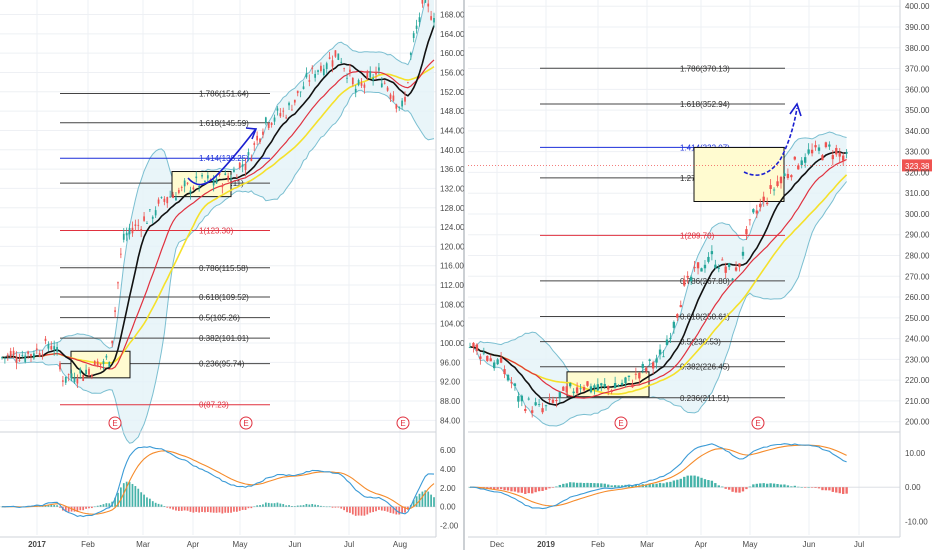 The image size is (932, 555). What do you see at coordinates (452, 150) in the screenshot?
I see `price-axis-tick: 140.00` at bounding box center [452, 150].